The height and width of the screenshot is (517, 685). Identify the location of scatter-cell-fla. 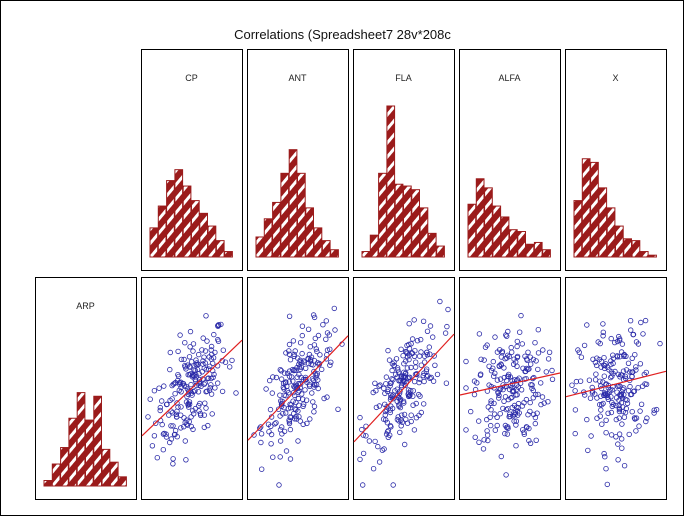
(404, 388).